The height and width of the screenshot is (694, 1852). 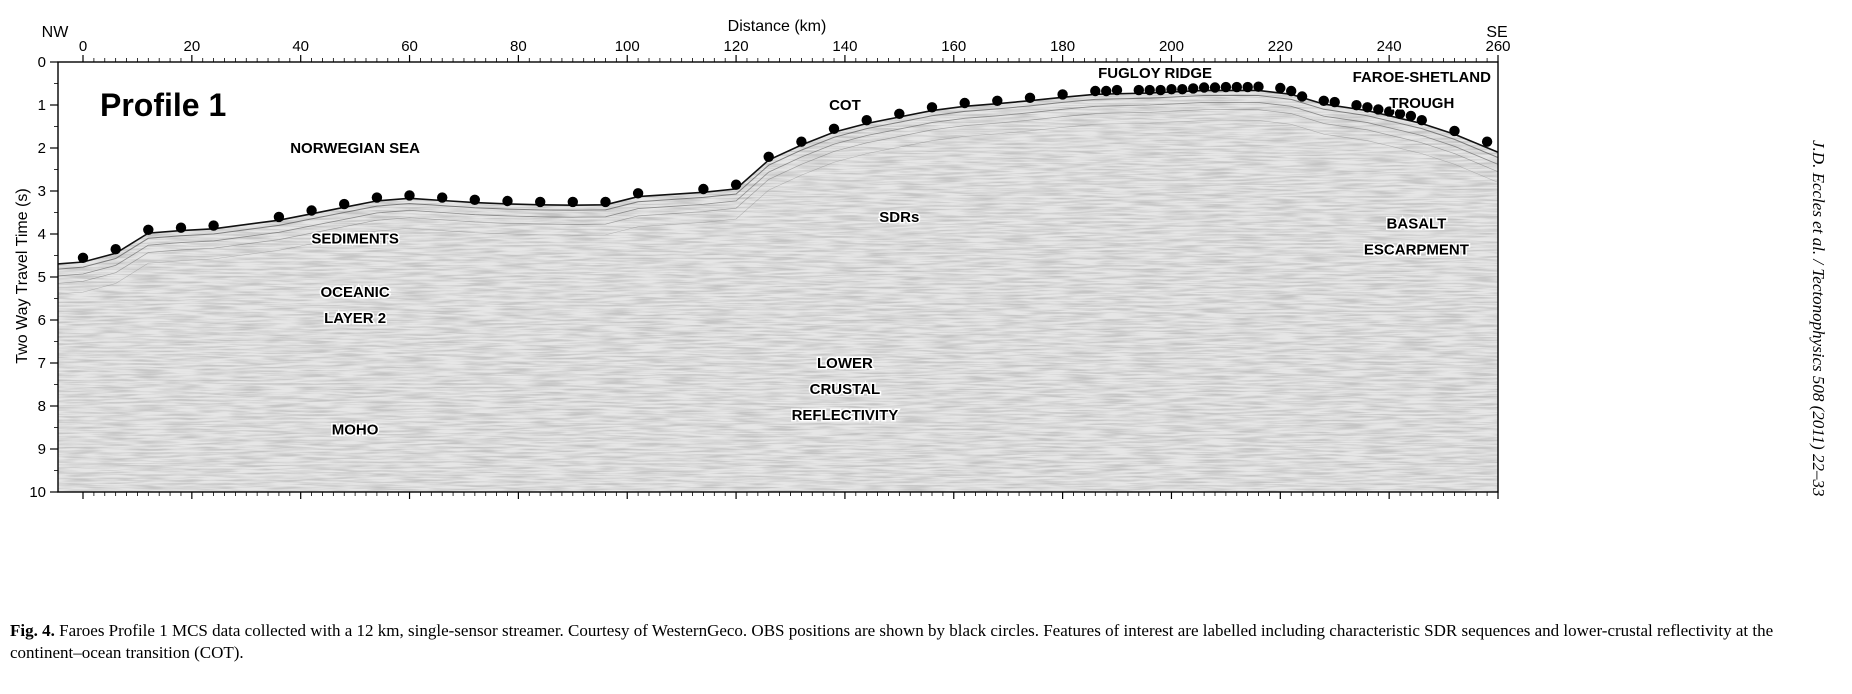 What do you see at coordinates (42, 191) in the screenshot?
I see `y-tick-label: 3` at bounding box center [42, 191].